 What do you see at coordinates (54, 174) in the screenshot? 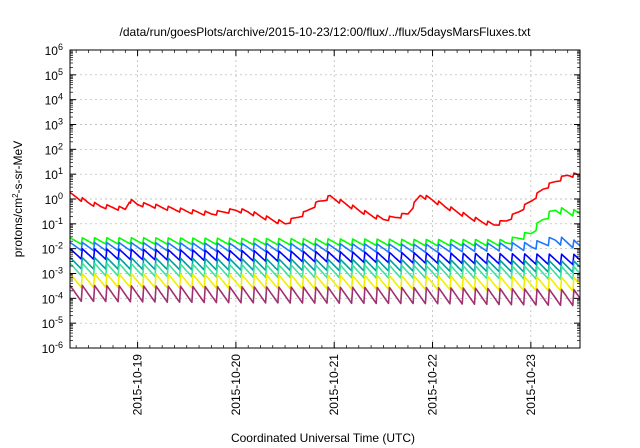
I see `y-tick-label: 10¹` at bounding box center [54, 174].